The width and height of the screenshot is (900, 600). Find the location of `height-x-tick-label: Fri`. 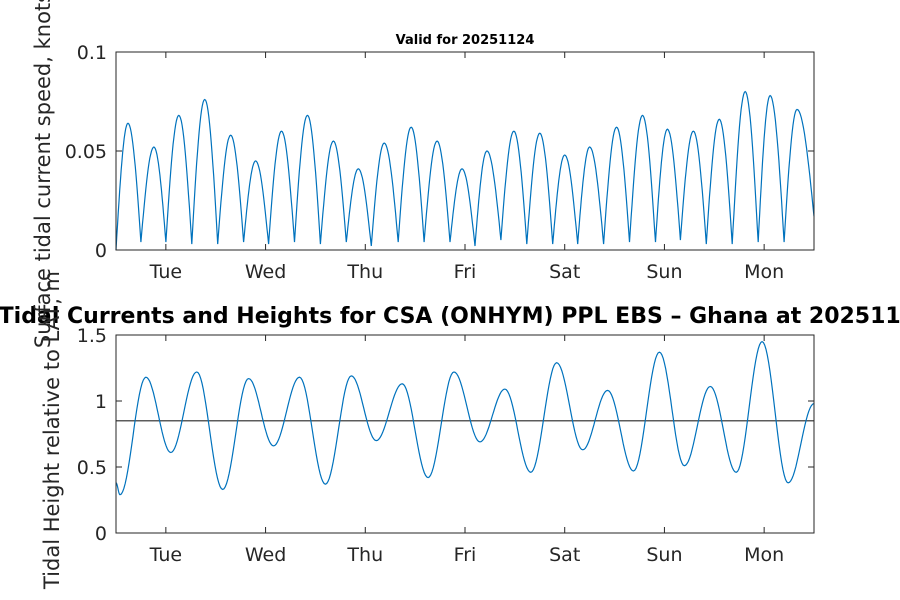

height-x-tick-label: Fri is located at coordinates (465, 555).